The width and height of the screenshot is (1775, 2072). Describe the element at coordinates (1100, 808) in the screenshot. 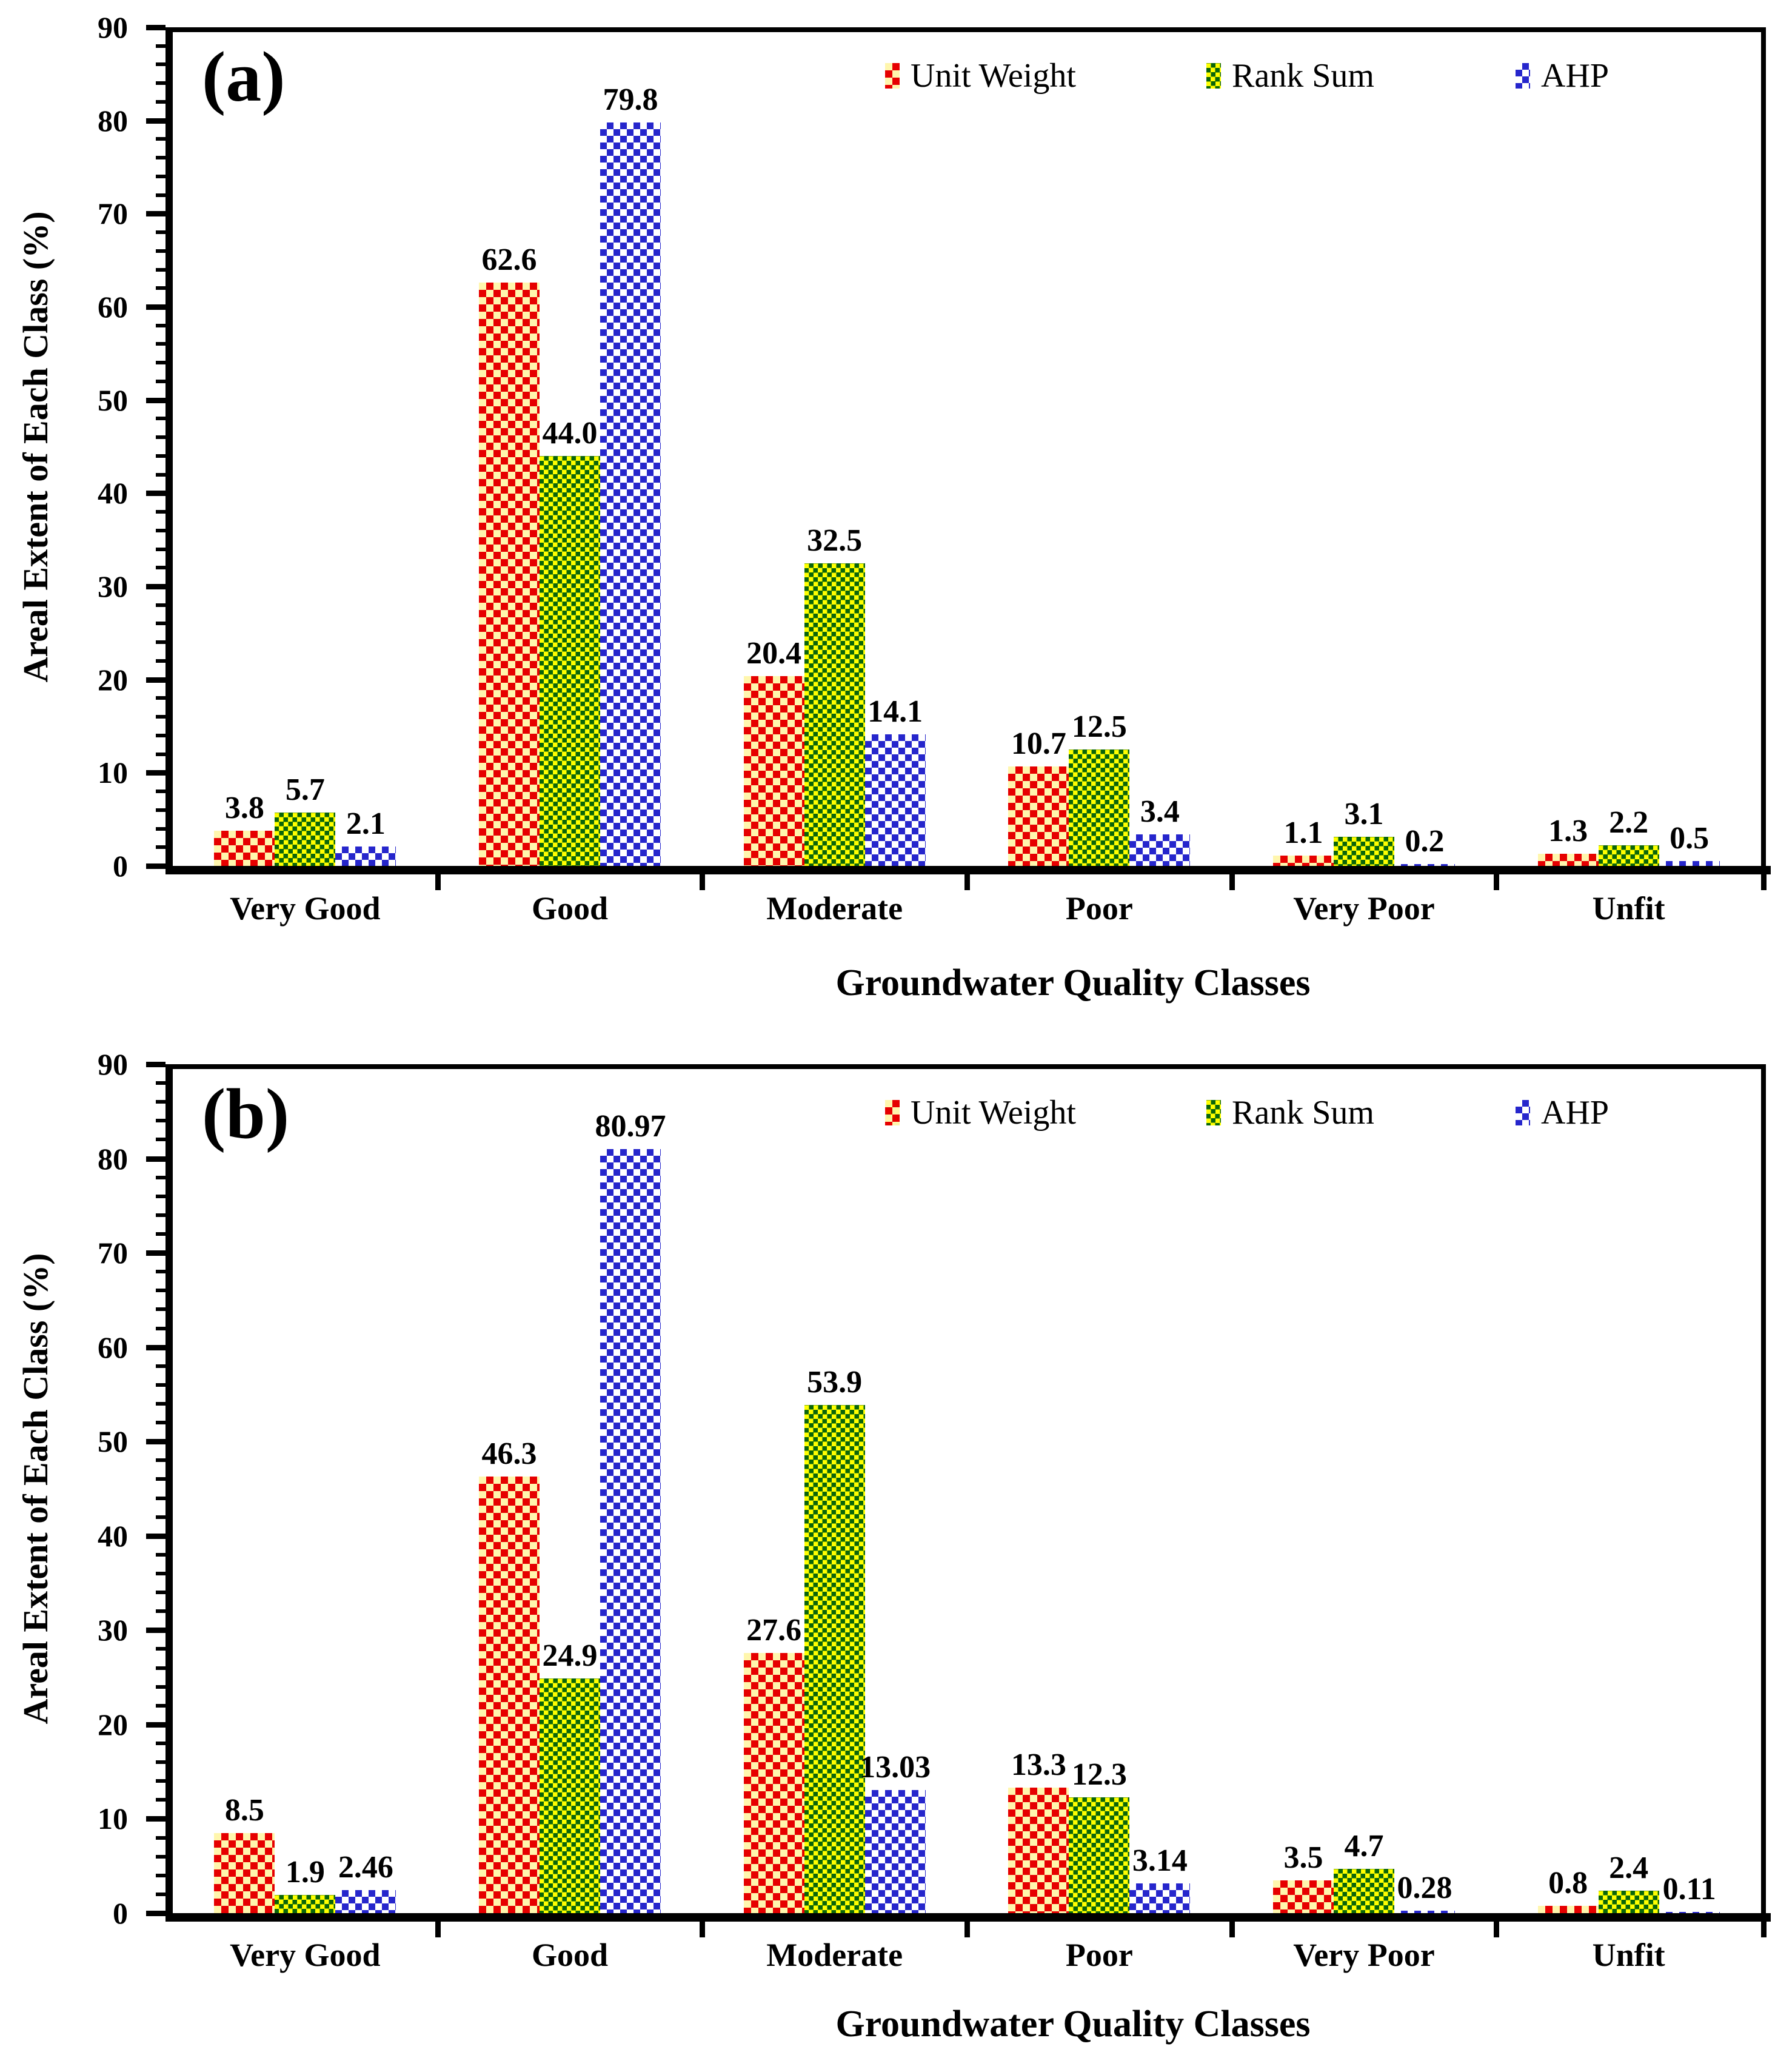

I see `bar-rank-sum-poor` at that location.